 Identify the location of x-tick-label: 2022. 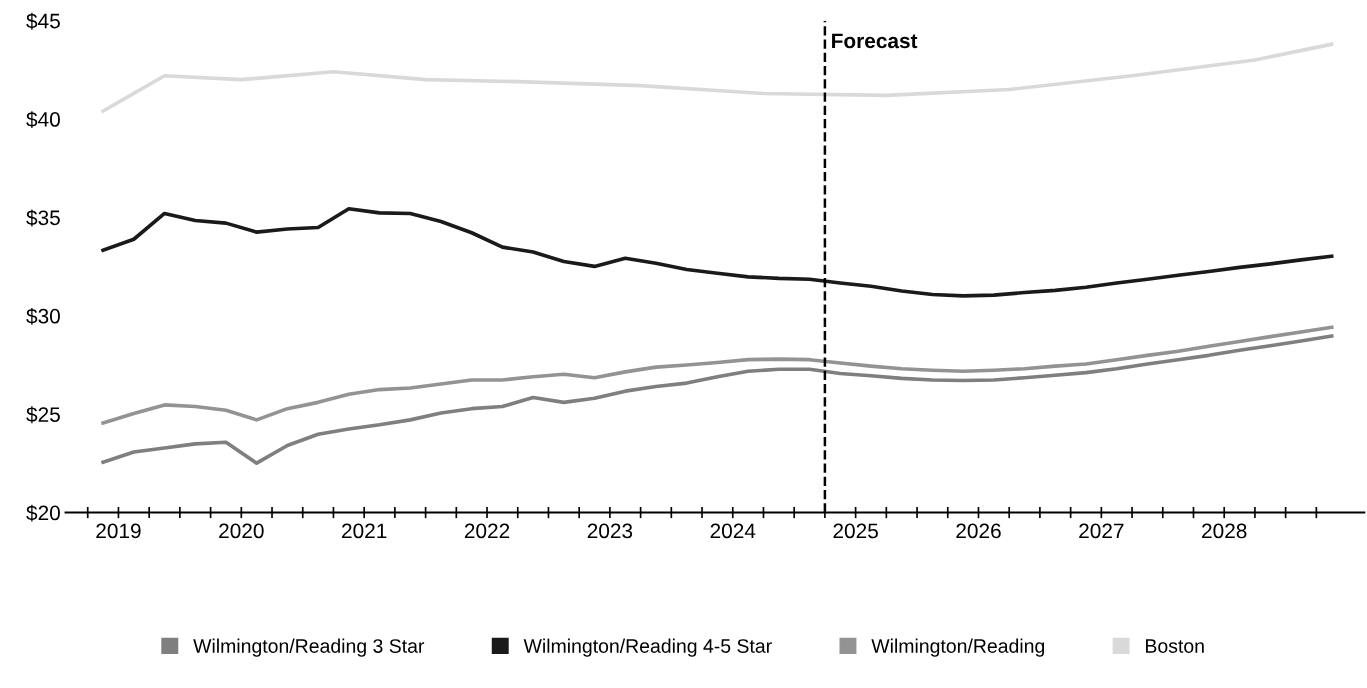
(487, 531).